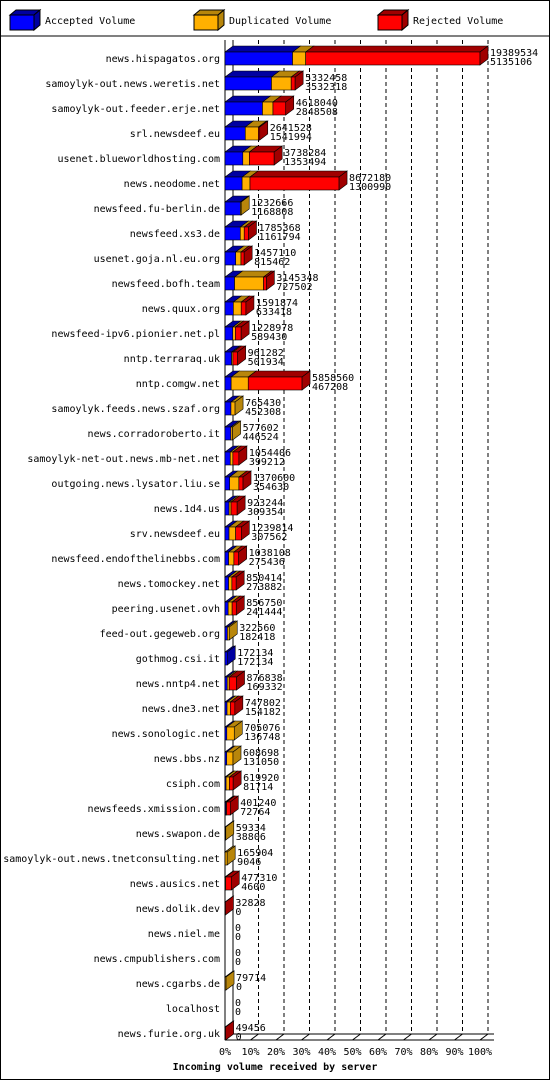 This screenshot has width=550, height=1080. What do you see at coordinates (251, 978) in the screenshot?
I see `total-label: 79714` at bounding box center [251, 978].